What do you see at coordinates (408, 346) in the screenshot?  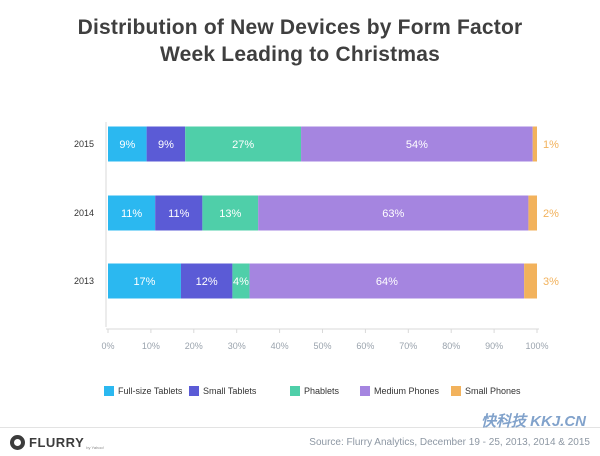 I see `x-tick-label: 70%` at bounding box center [408, 346].